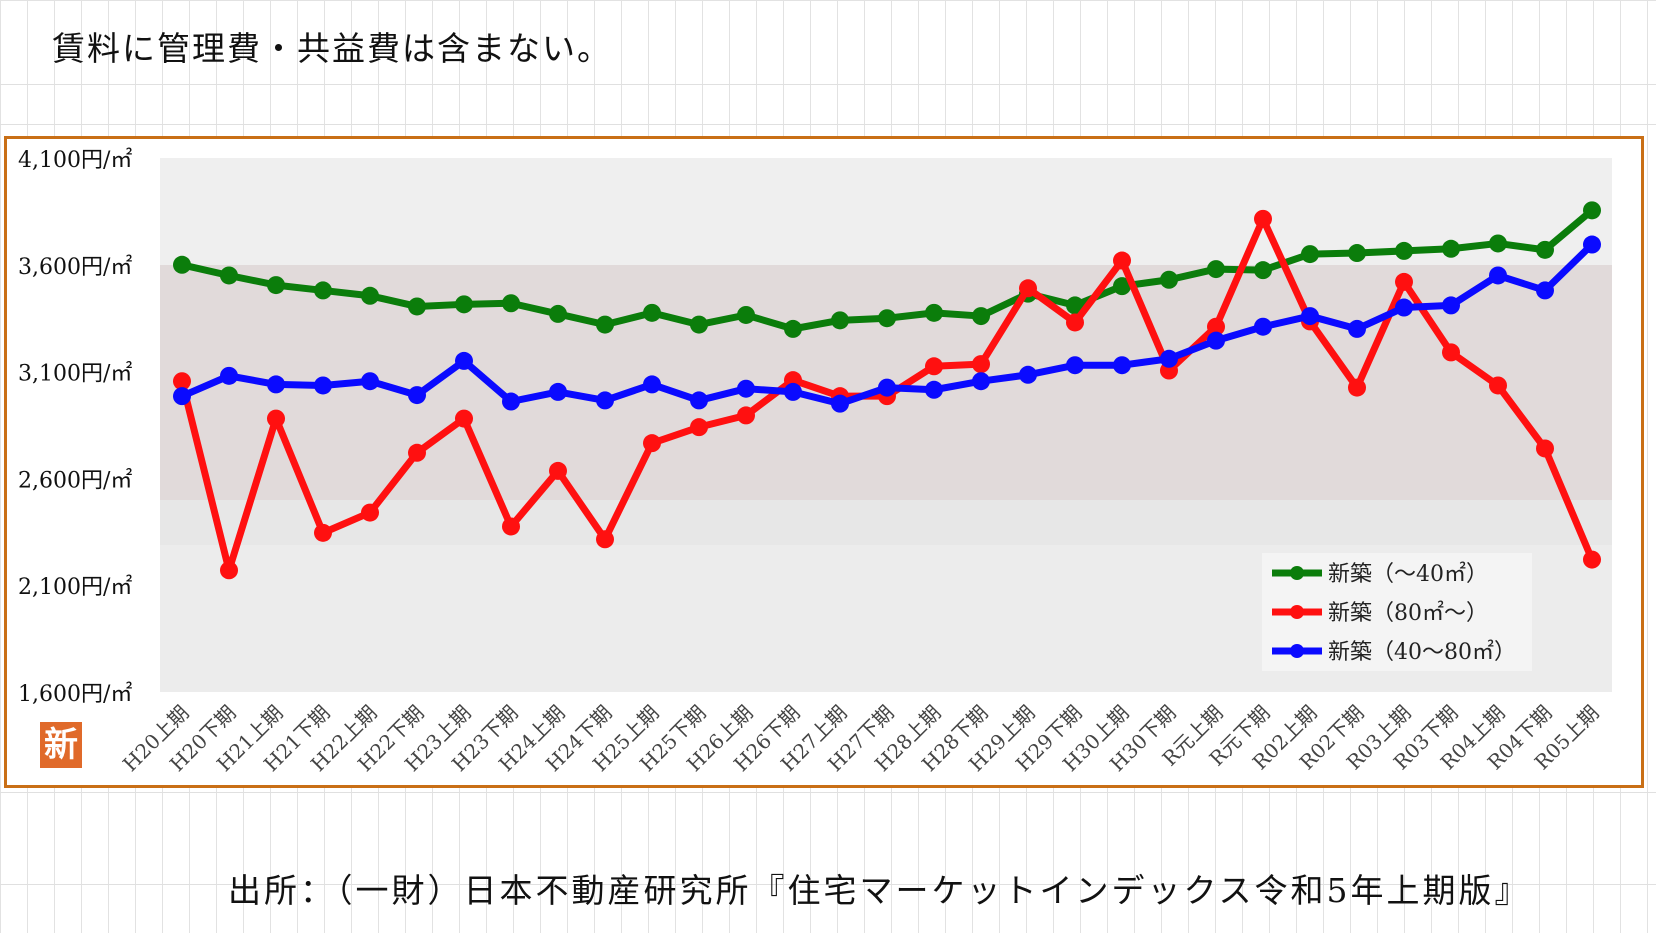 The width and height of the screenshot is (1656, 933). I want to click on y-tick-label: 2,100円/㎡, so click(75, 587).